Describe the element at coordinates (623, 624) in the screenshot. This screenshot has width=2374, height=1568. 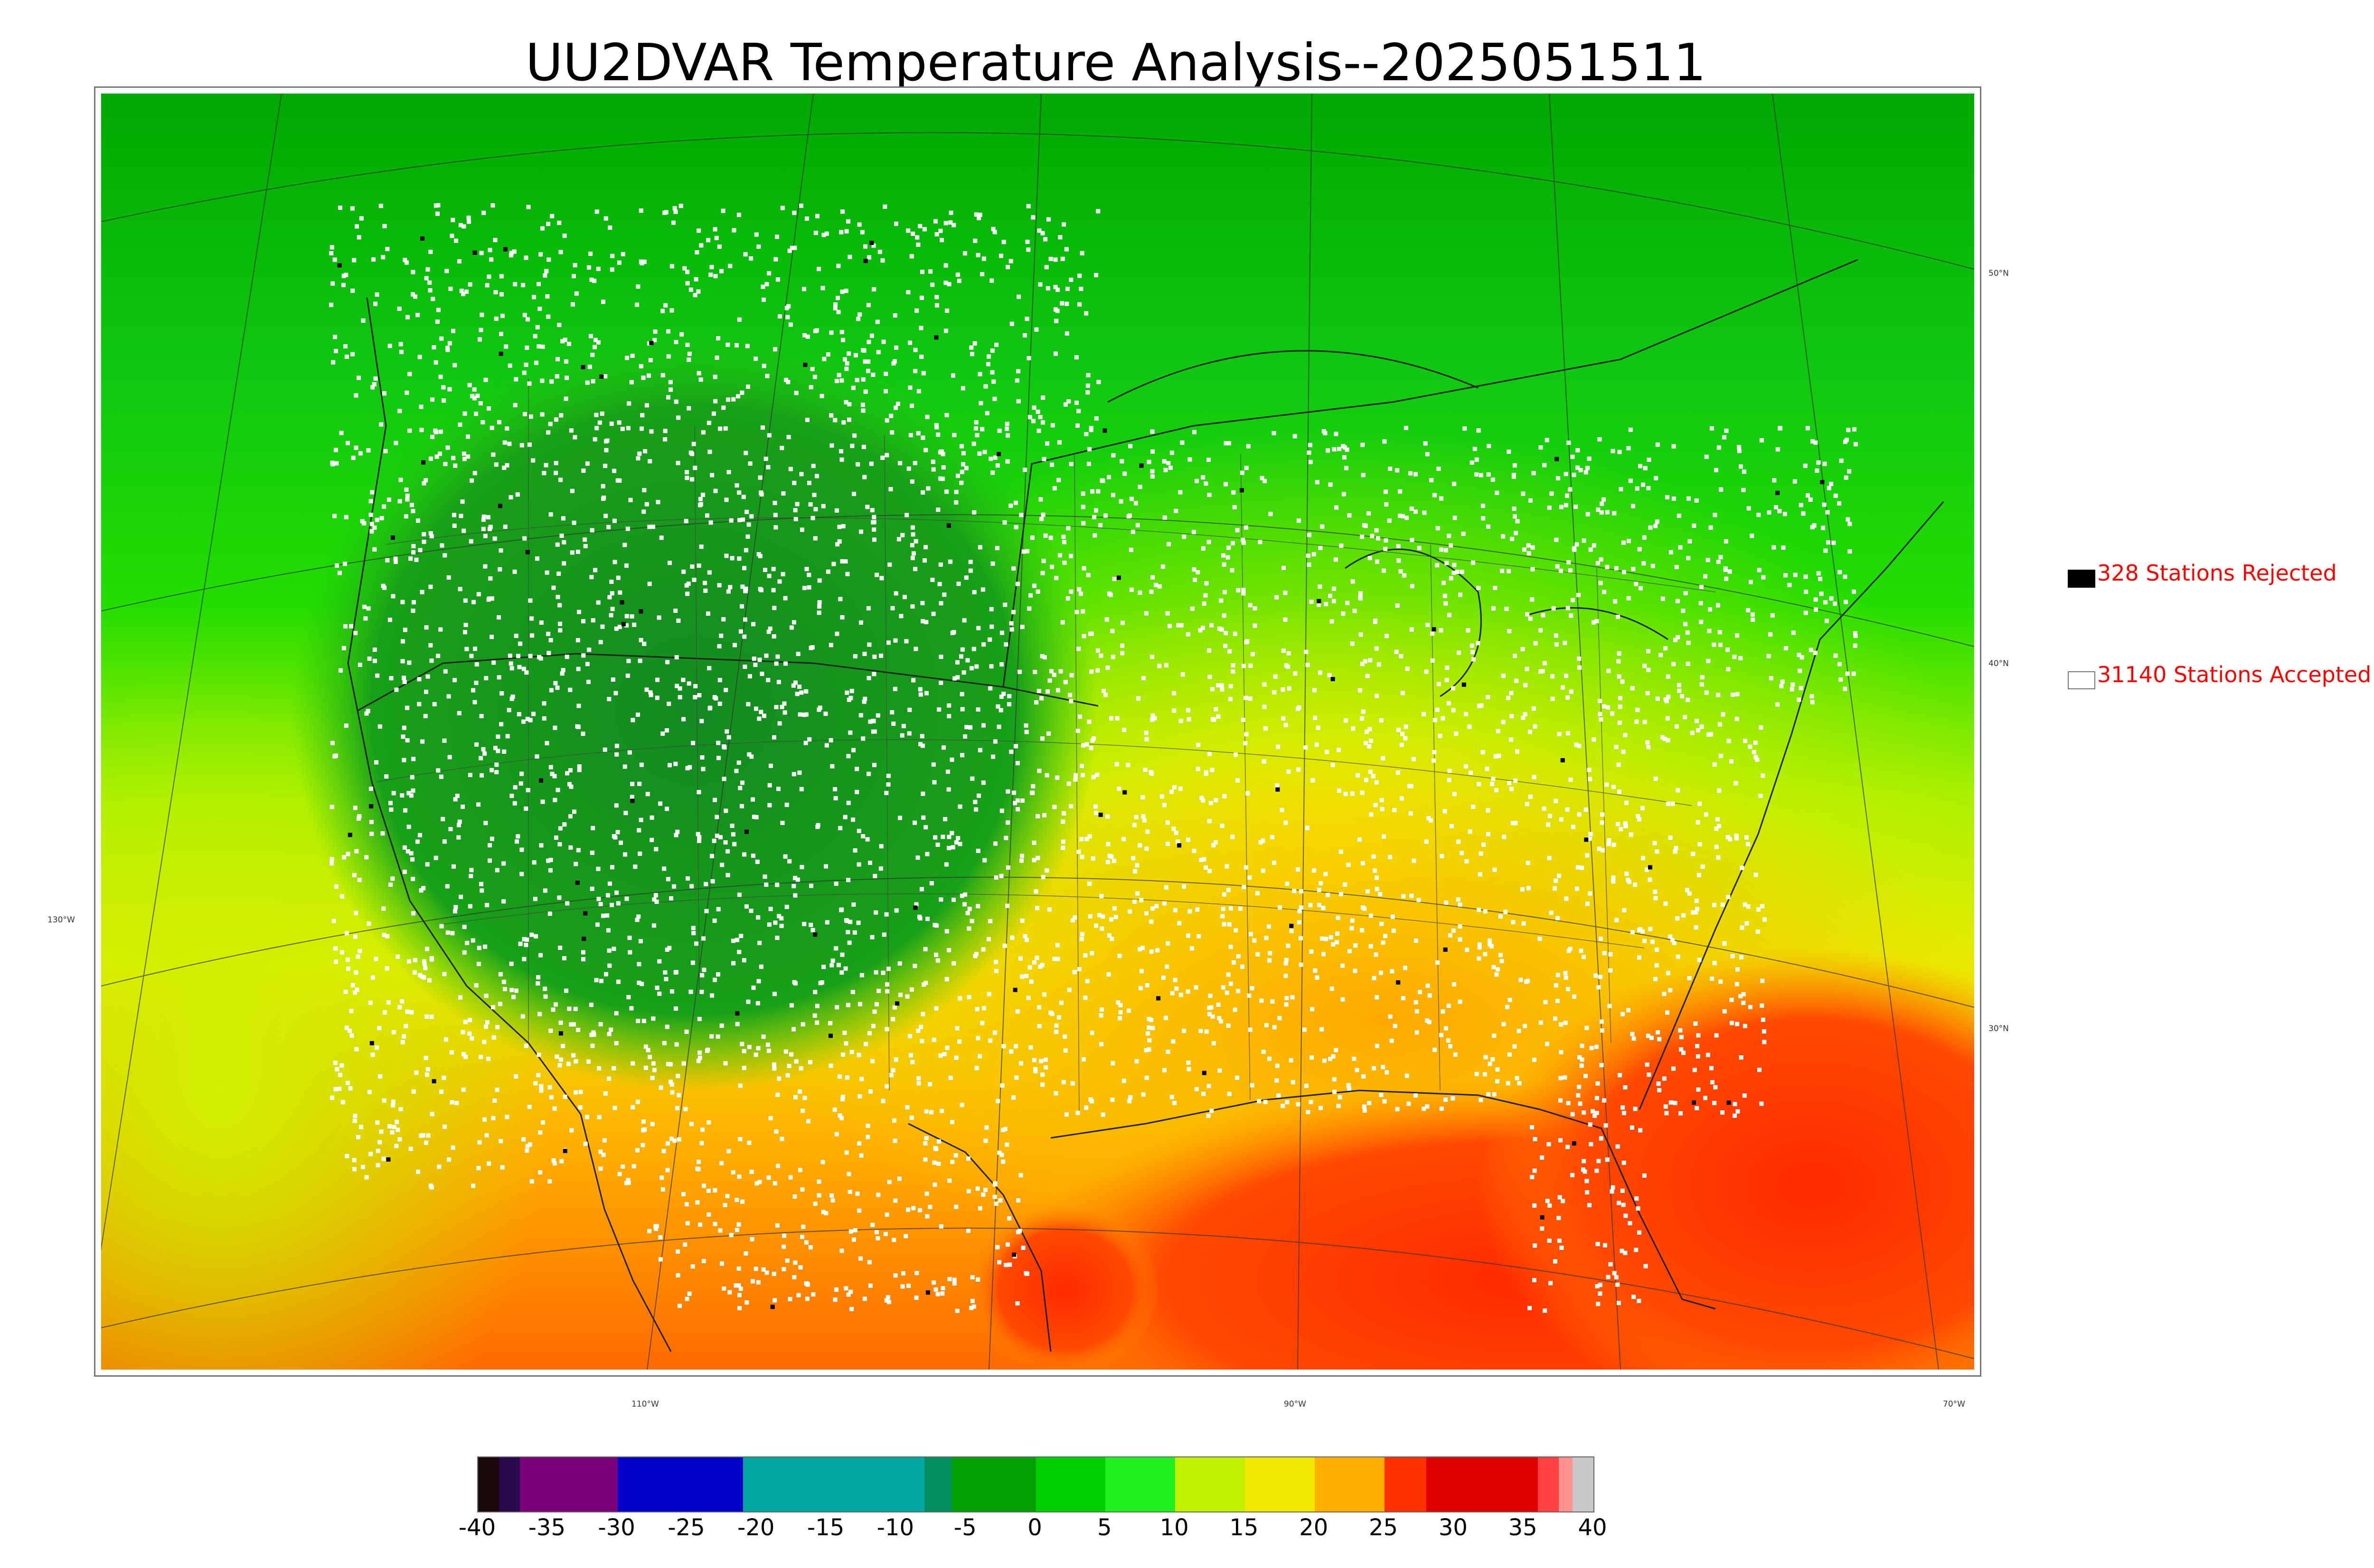
I see `station-rejected-marker` at that location.